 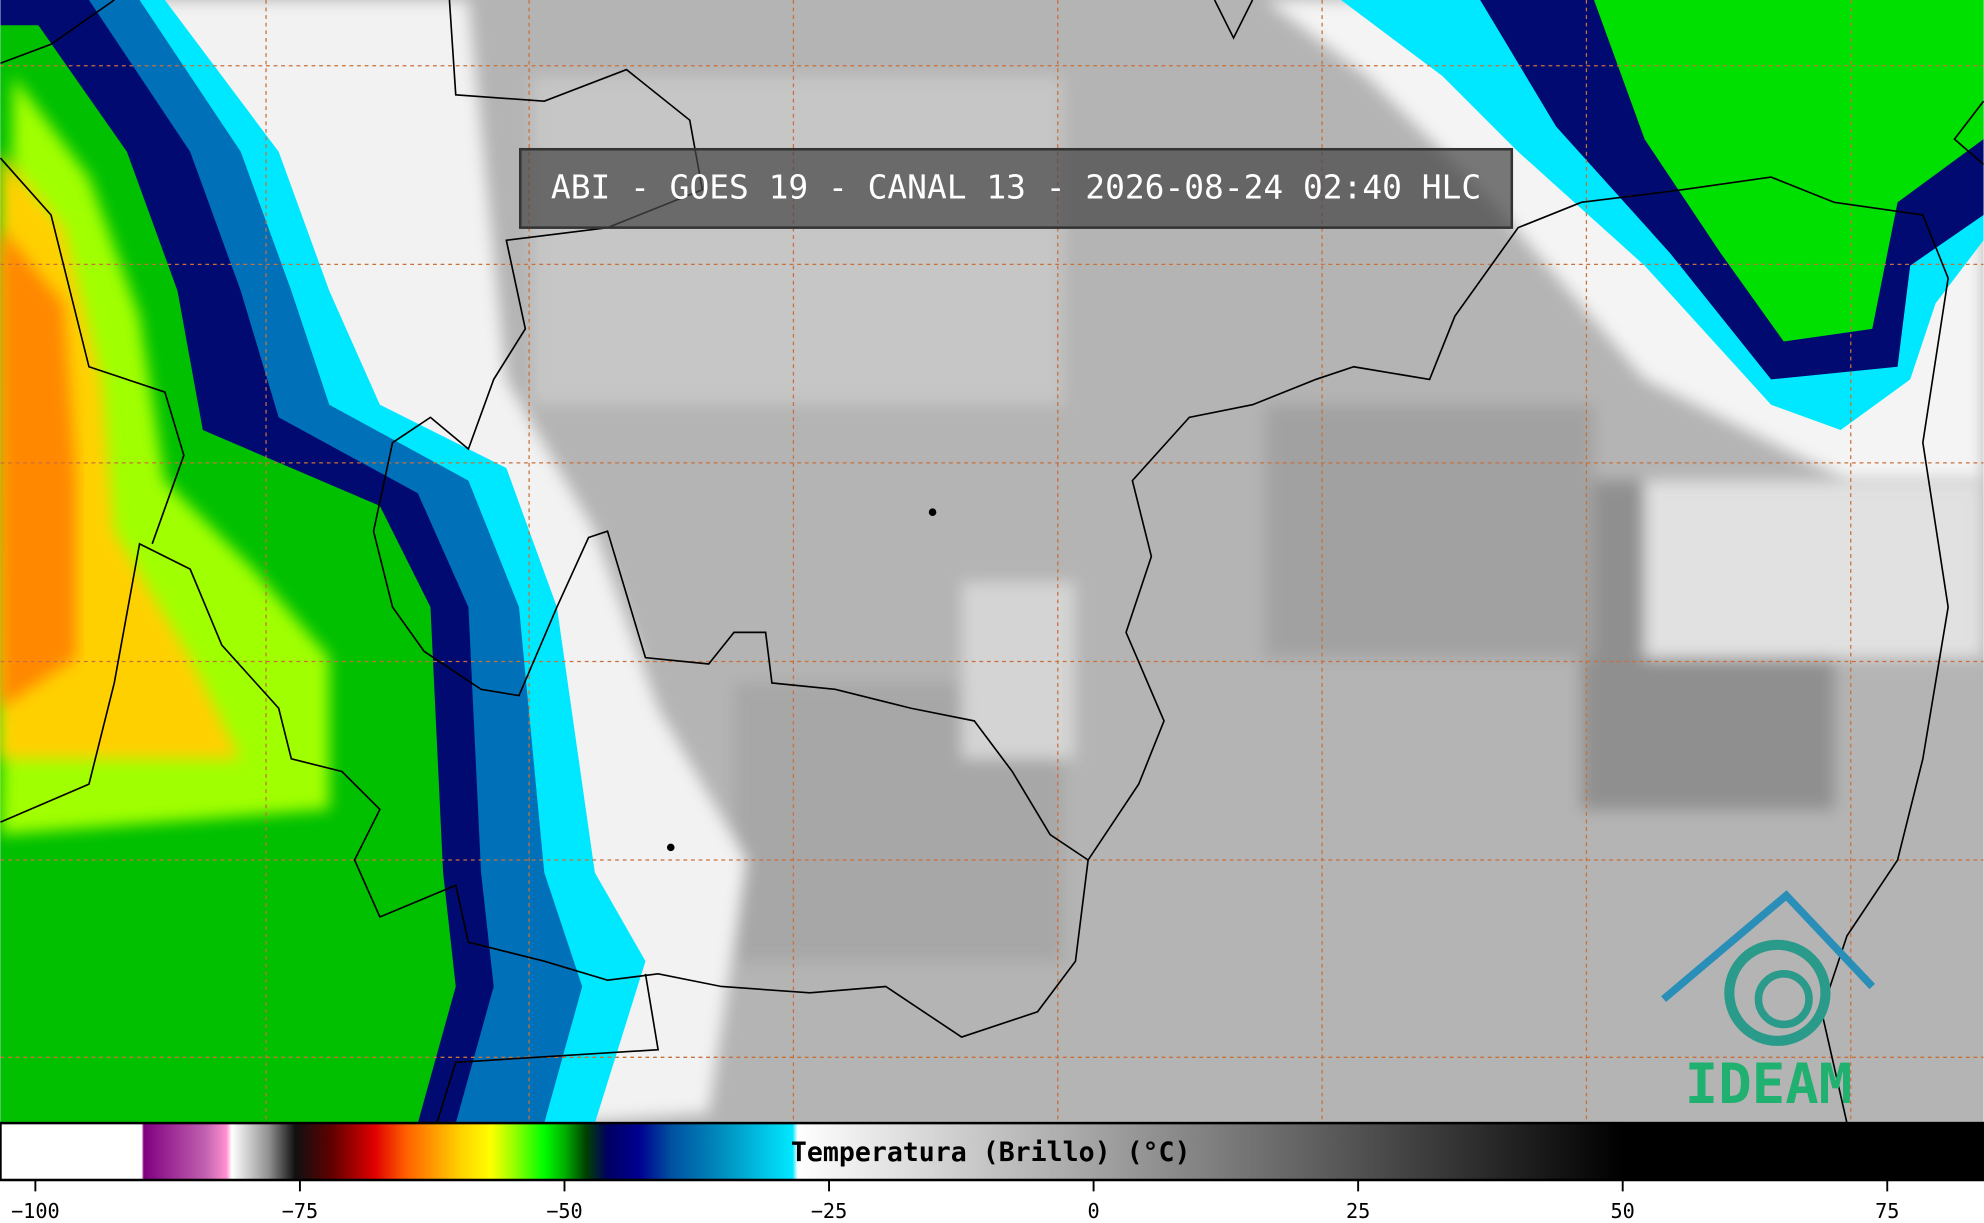 What do you see at coordinates (35, 1211) in the screenshot?
I see `tick-label: −100` at bounding box center [35, 1211].